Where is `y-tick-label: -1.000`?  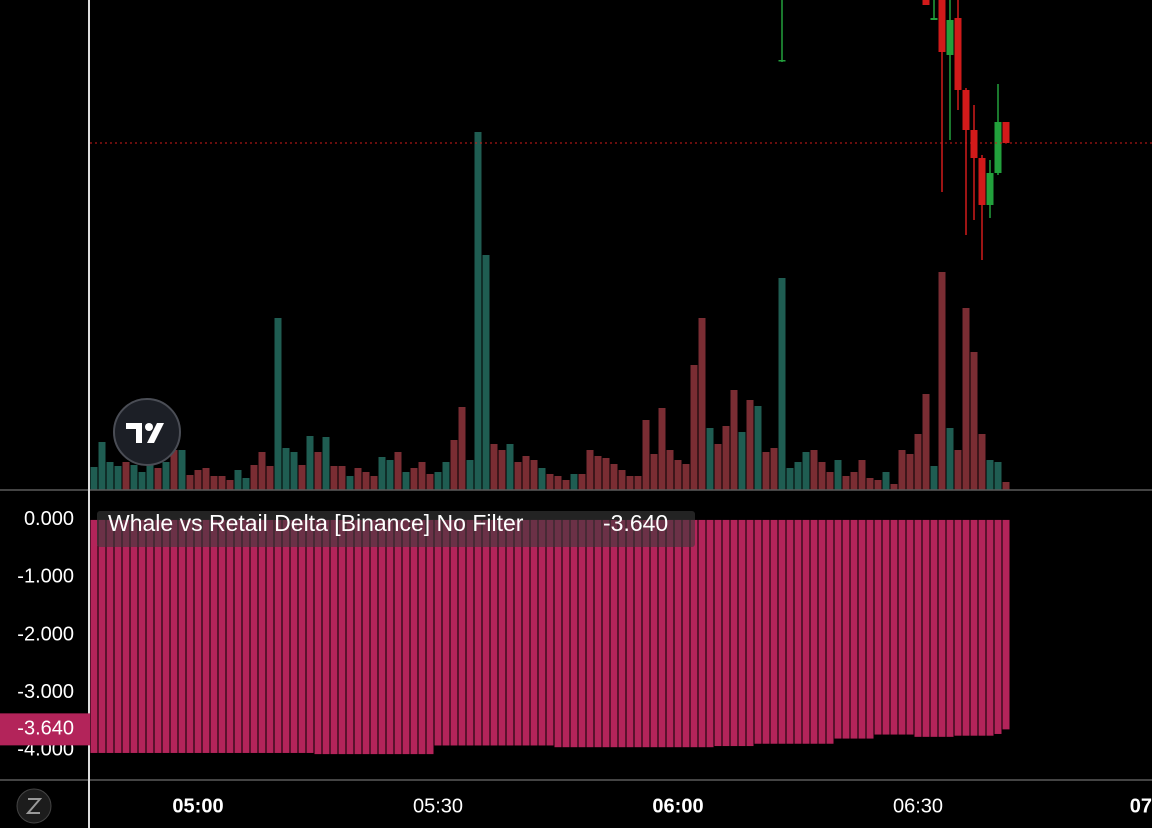 y-tick-label: -1.000 is located at coordinates (45, 577).